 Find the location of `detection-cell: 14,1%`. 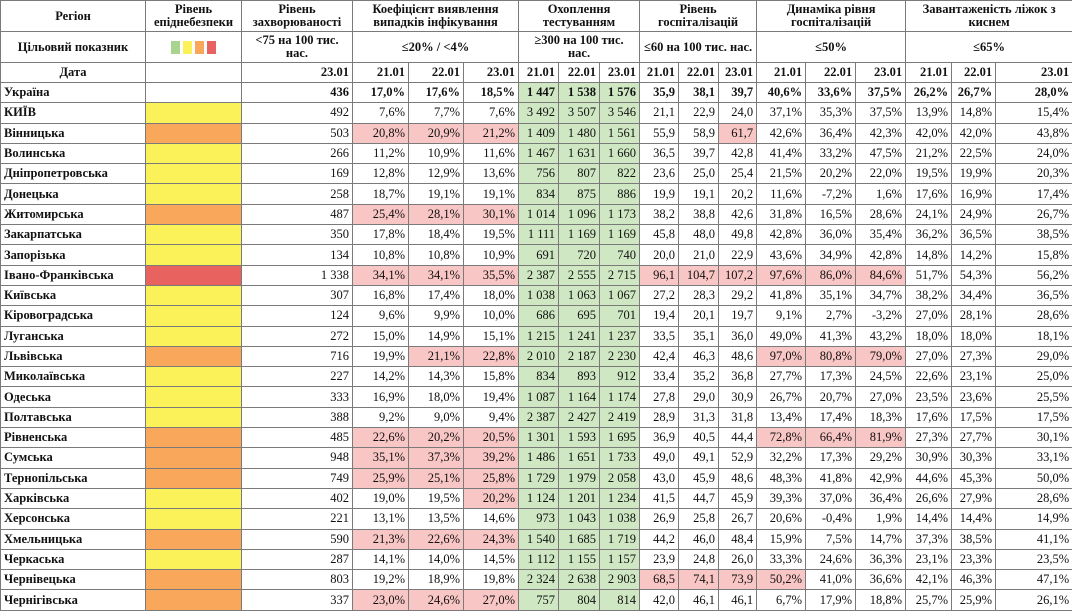

detection-cell: 14,1% is located at coordinates (381, 559).